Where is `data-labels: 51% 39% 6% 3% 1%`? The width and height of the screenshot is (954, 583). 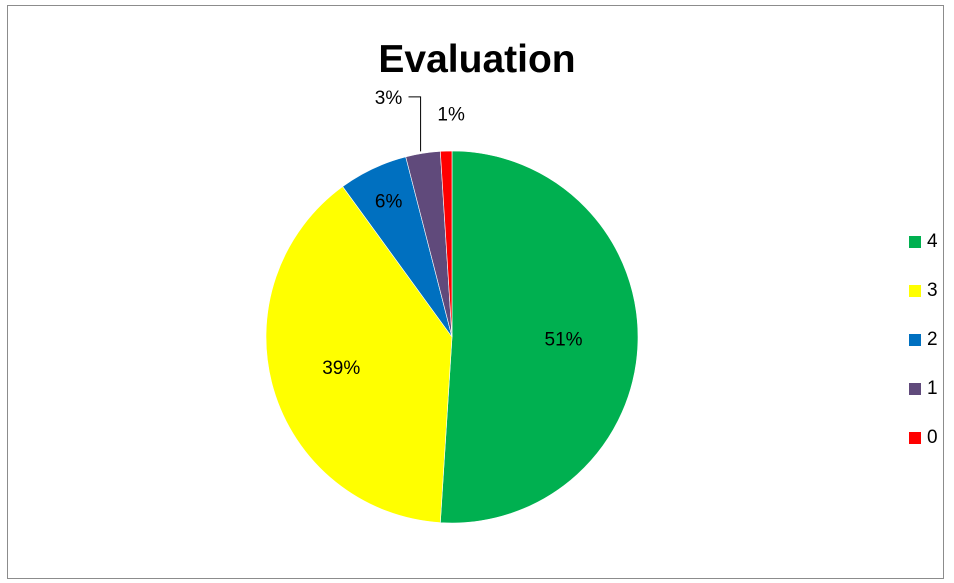
data-labels: 51% 39% 6% 3% 1% is located at coordinates (452, 233).